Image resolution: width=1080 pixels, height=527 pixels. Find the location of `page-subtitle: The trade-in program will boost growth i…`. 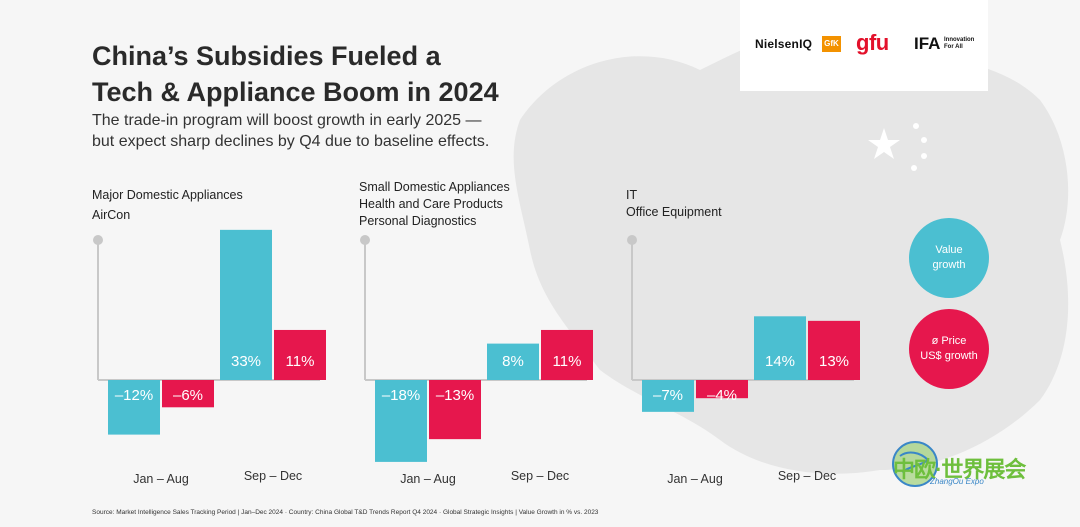

page-subtitle: The trade-in program will boost growth i… is located at coordinates (290, 131).